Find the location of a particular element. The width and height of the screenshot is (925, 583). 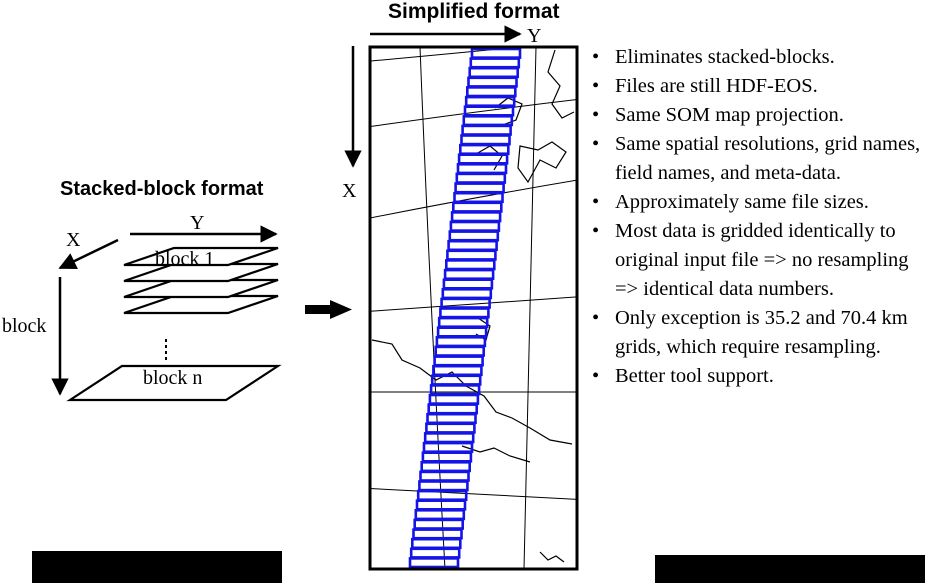

stacked-x-axis-arrow is located at coordinates (88, 254).